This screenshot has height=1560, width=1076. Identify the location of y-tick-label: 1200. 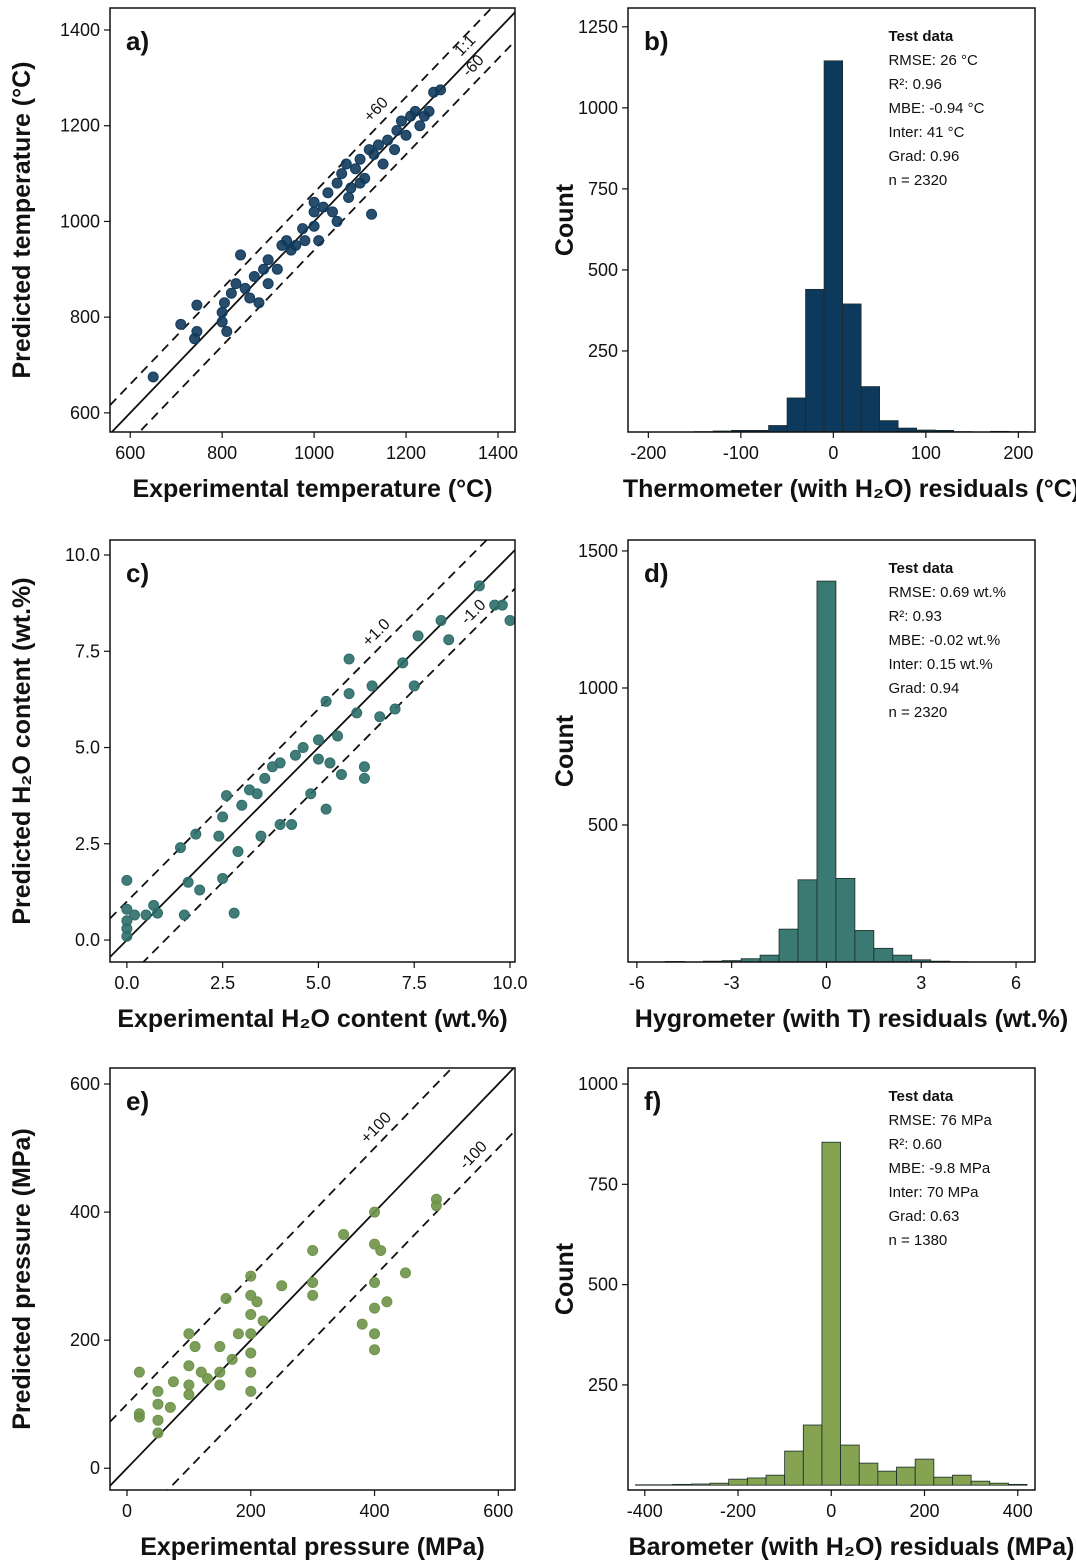
(80, 126).